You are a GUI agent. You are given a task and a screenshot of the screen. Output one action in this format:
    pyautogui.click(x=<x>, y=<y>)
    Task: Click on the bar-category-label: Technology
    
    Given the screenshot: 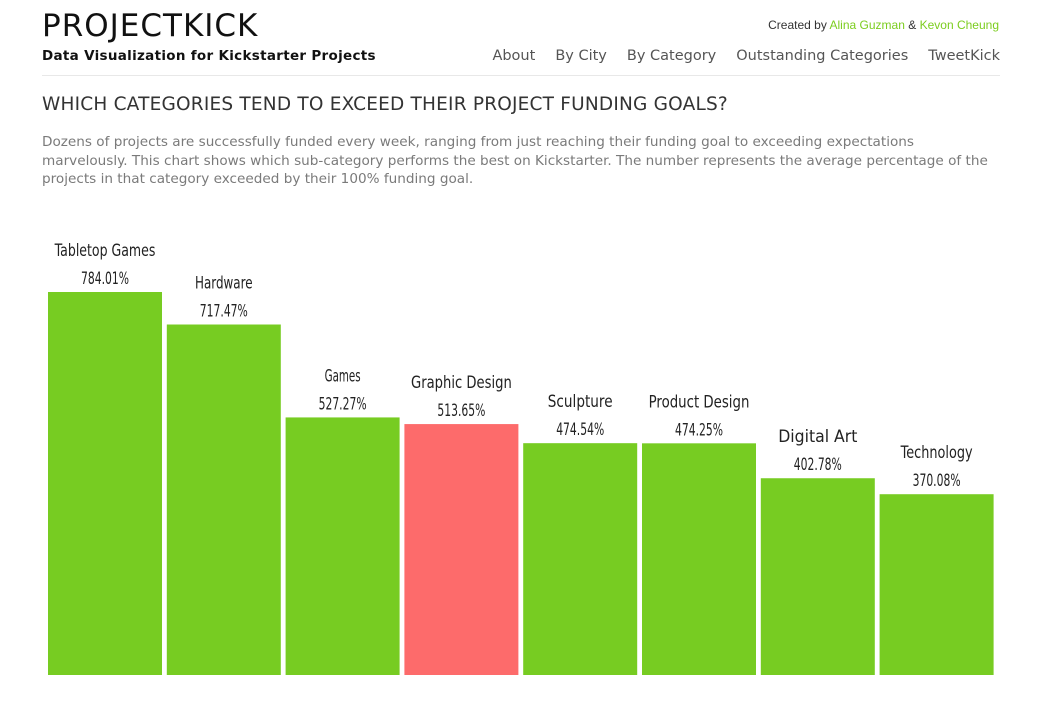 What is the action you would take?
    pyautogui.click(x=936, y=453)
    